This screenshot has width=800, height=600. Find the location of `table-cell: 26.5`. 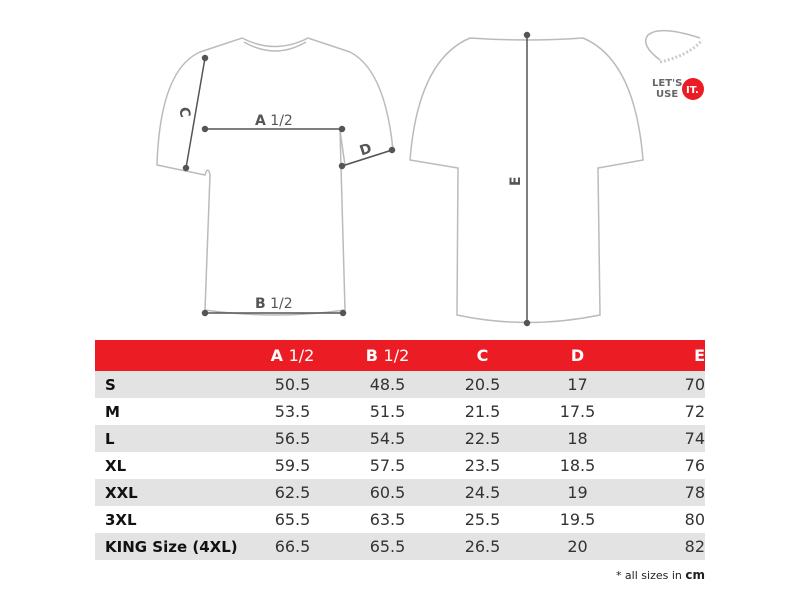

table-cell: 26.5 is located at coordinates (482, 546).